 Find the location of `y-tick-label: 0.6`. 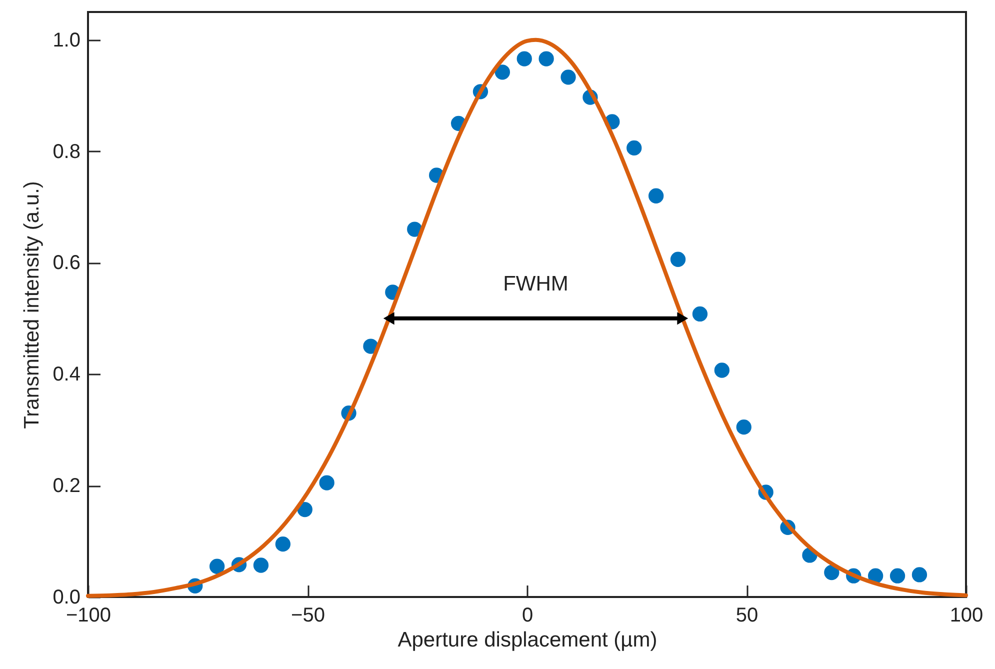

y-tick-label: 0.6 is located at coordinates (66, 263).